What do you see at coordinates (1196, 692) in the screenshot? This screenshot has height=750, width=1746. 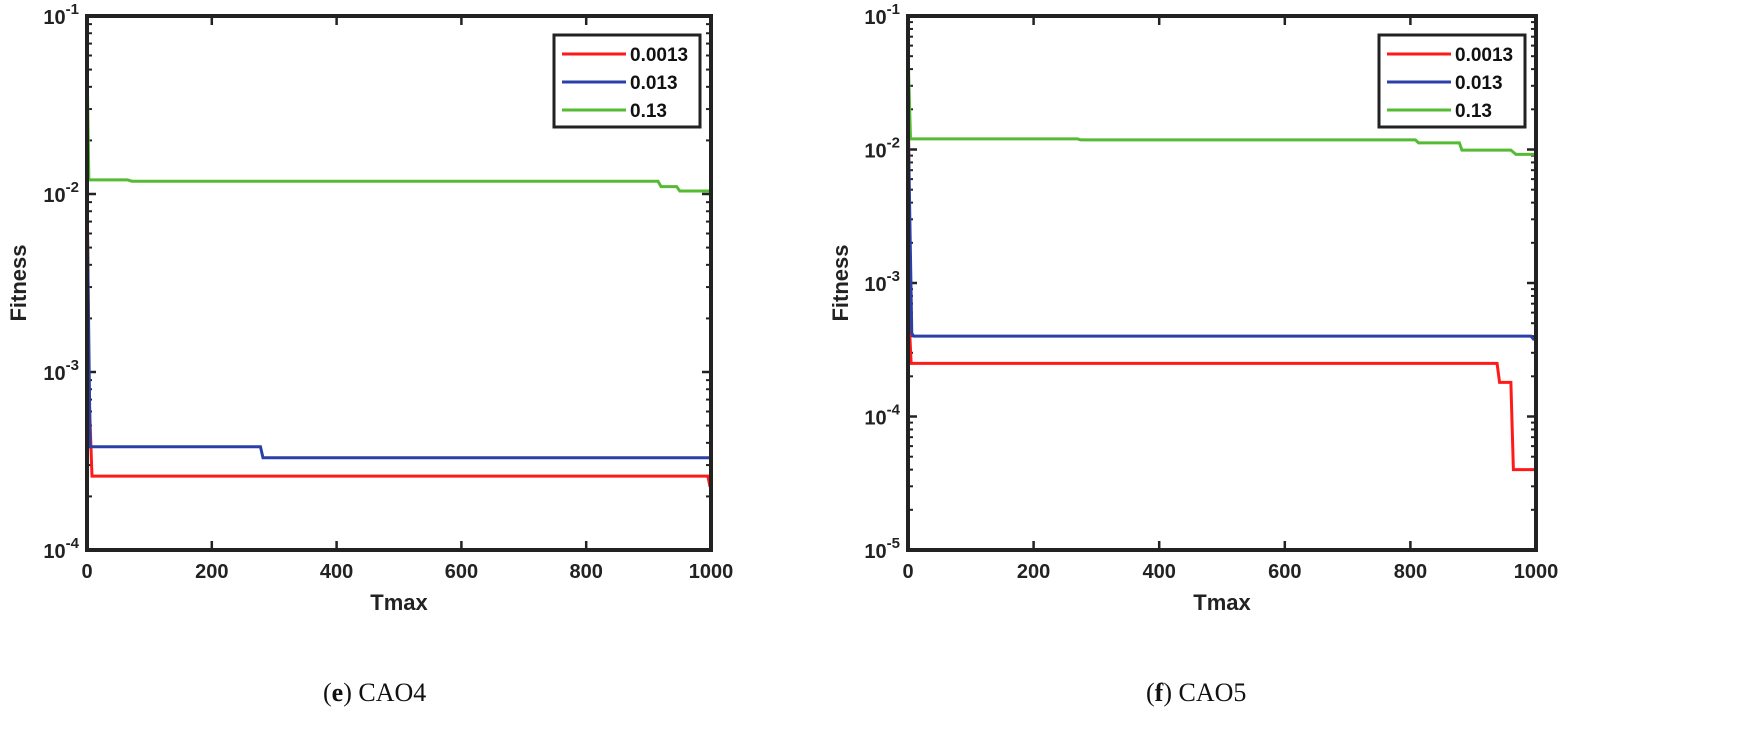 I see `caption-f: (f) CAO5` at bounding box center [1196, 692].